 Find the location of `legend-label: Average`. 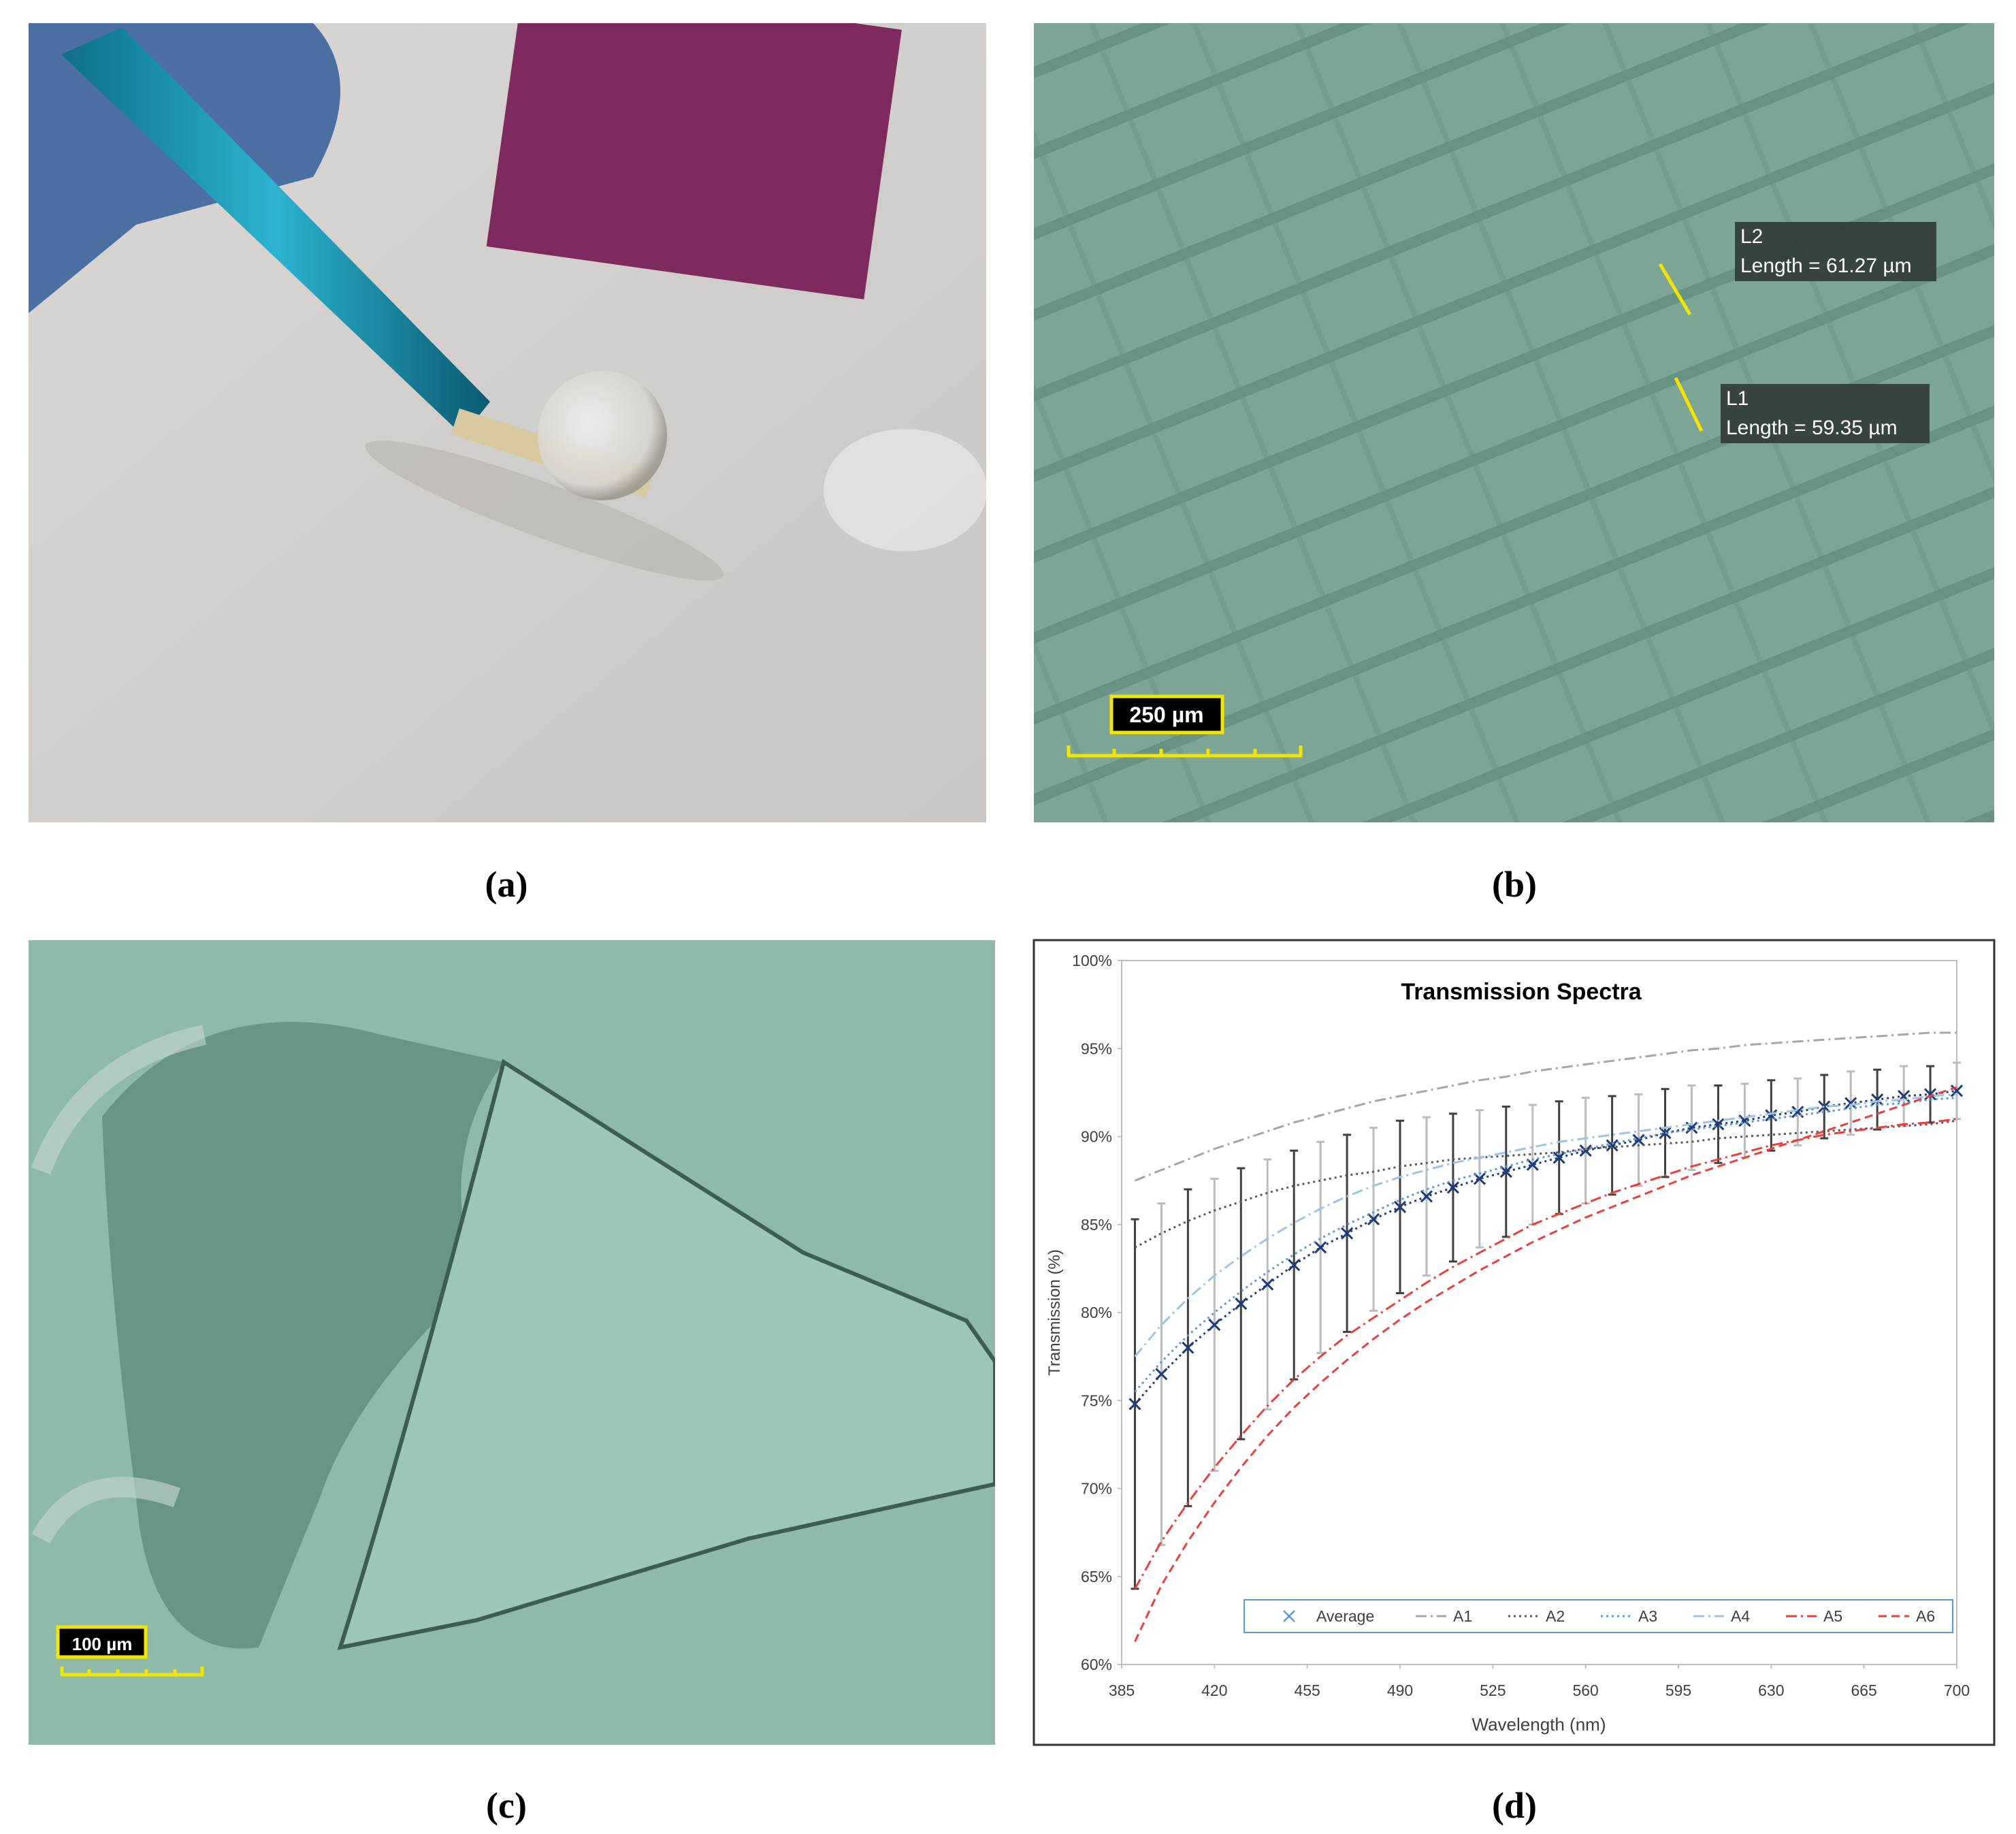

legend-label: Average is located at coordinates (1345, 1616).